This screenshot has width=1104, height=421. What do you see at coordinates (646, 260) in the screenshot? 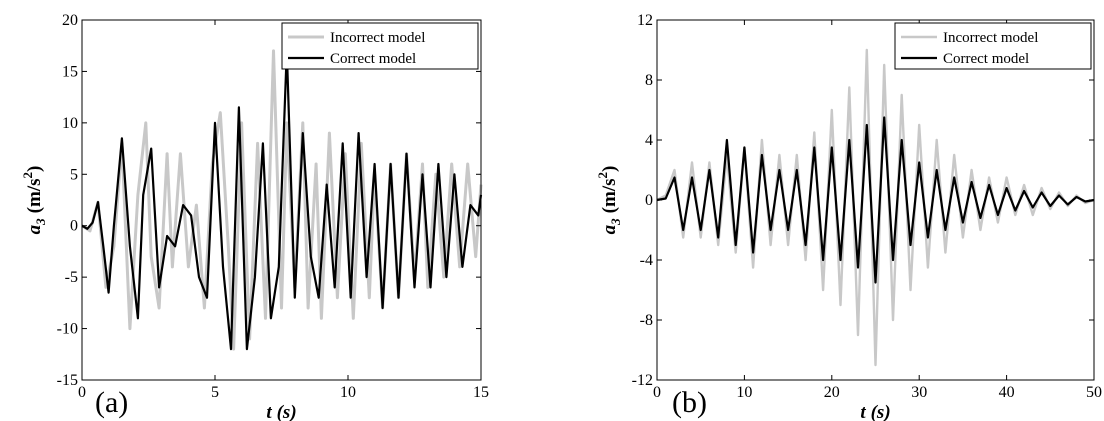
I see `y-tick-label: -4` at bounding box center [646, 260].